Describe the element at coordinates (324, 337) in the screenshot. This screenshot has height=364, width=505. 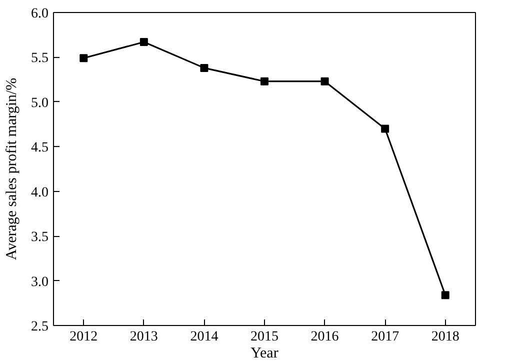
I see `x-tick-label: 2016` at that location.